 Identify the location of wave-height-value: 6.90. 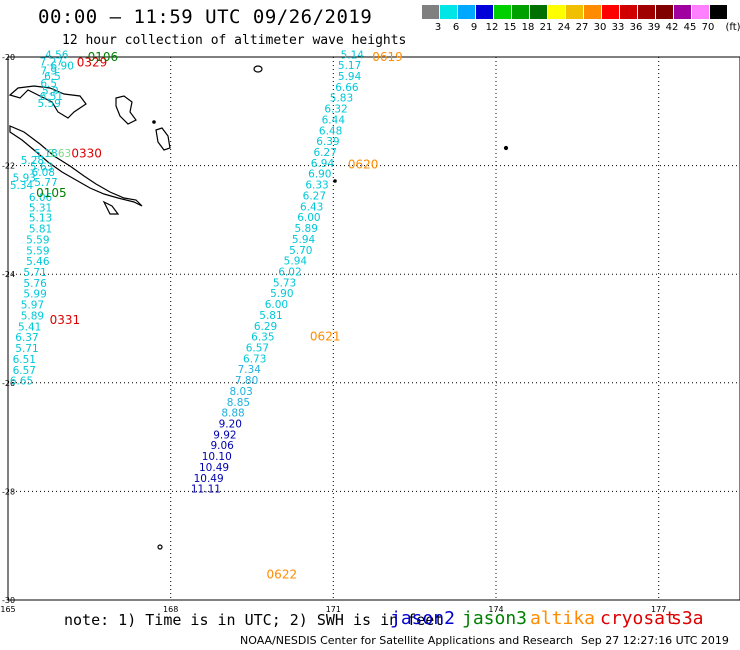
(319, 175).